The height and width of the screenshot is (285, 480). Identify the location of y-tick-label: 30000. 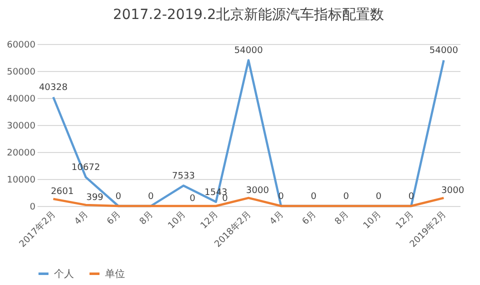
(21, 127).